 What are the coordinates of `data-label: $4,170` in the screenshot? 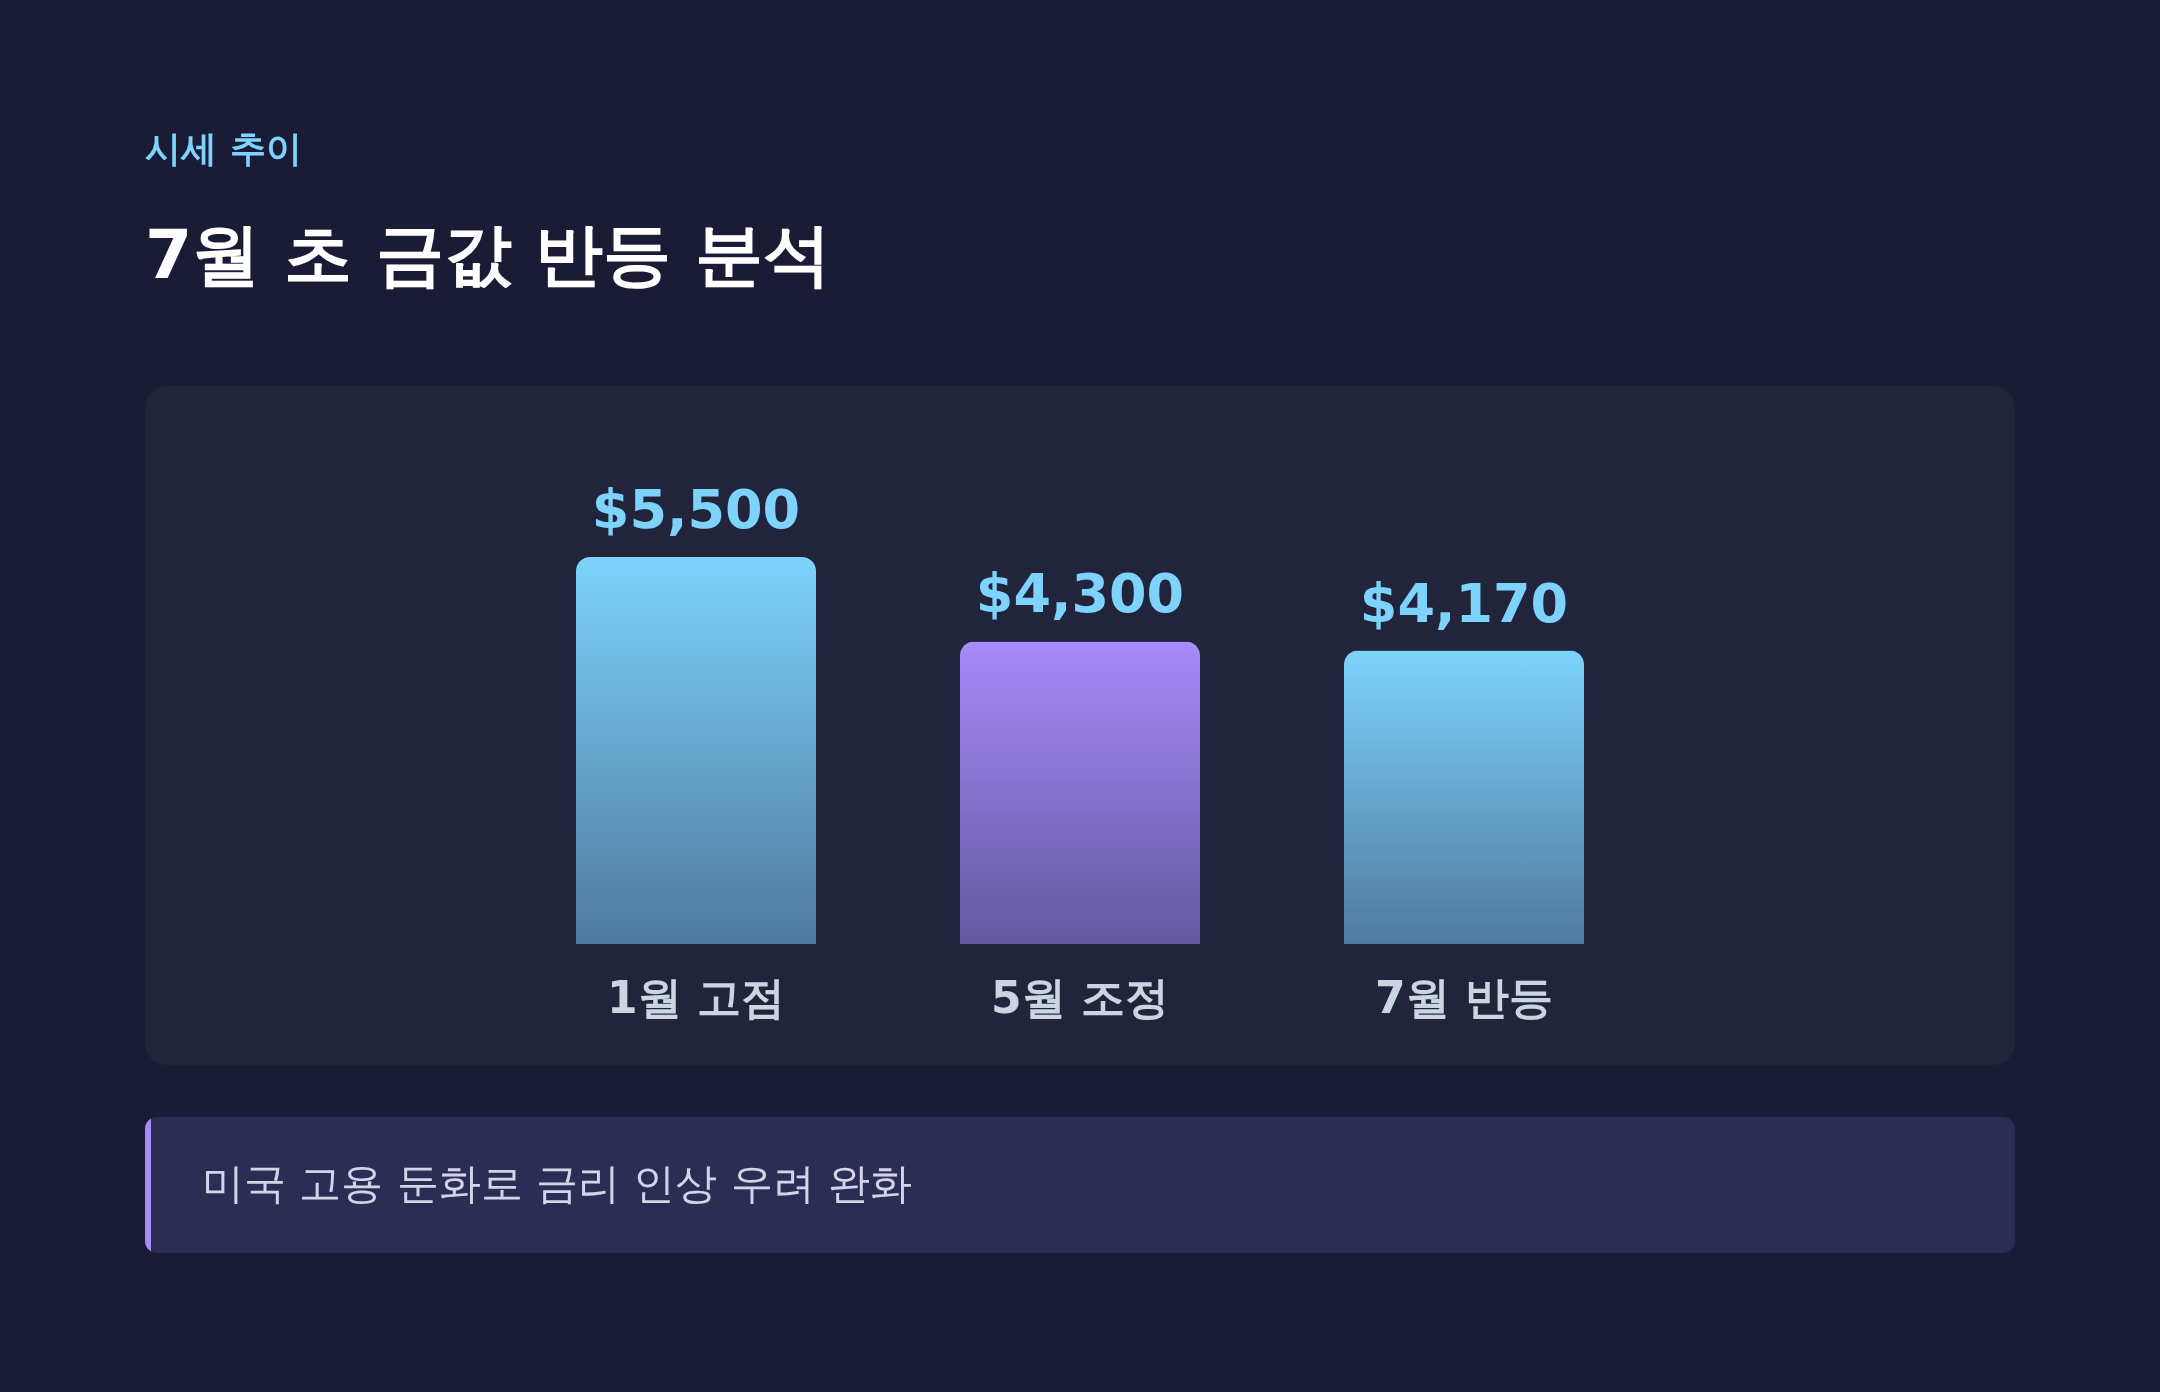 It's located at (1464, 603).